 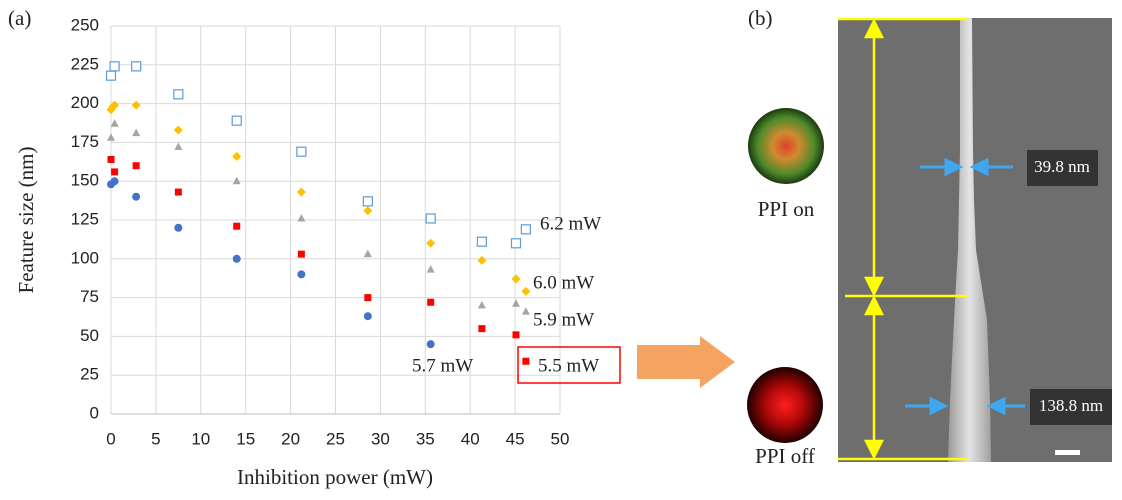 What do you see at coordinates (785, 405) in the screenshot?
I see `psf-off` at bounding box center [785, 405].